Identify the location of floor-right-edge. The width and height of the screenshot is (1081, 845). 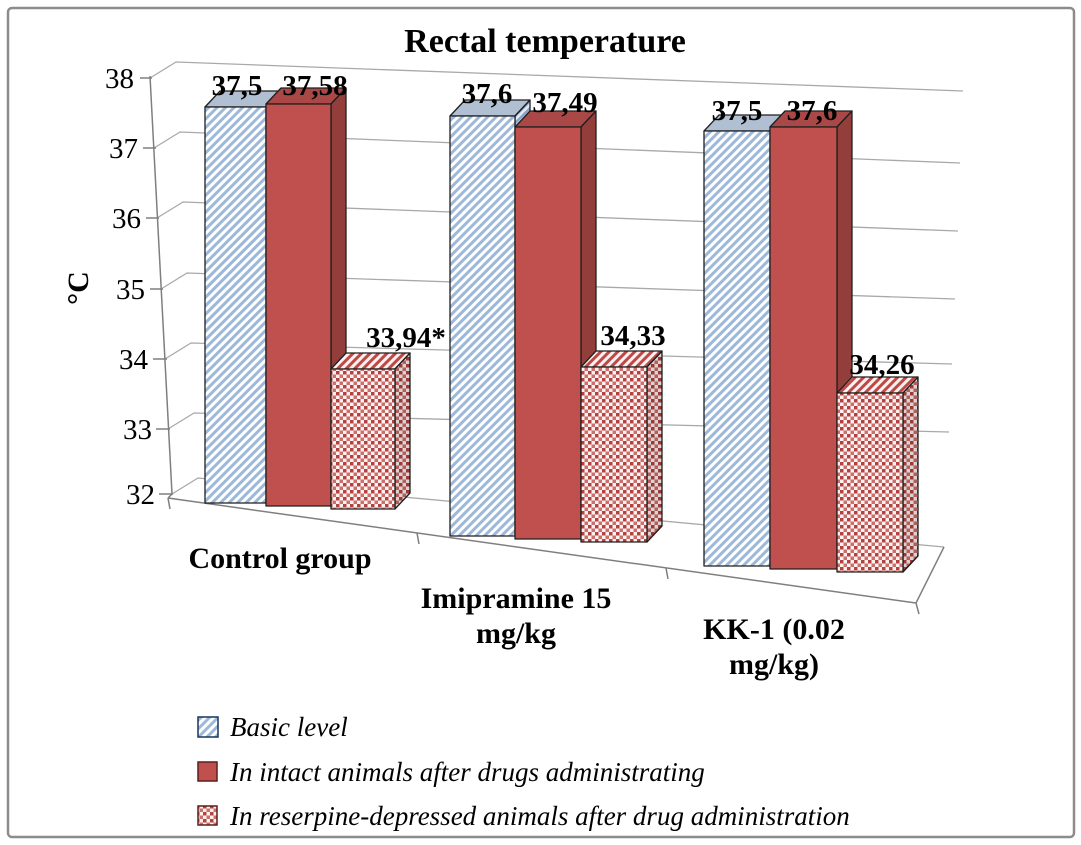
(930, 575).